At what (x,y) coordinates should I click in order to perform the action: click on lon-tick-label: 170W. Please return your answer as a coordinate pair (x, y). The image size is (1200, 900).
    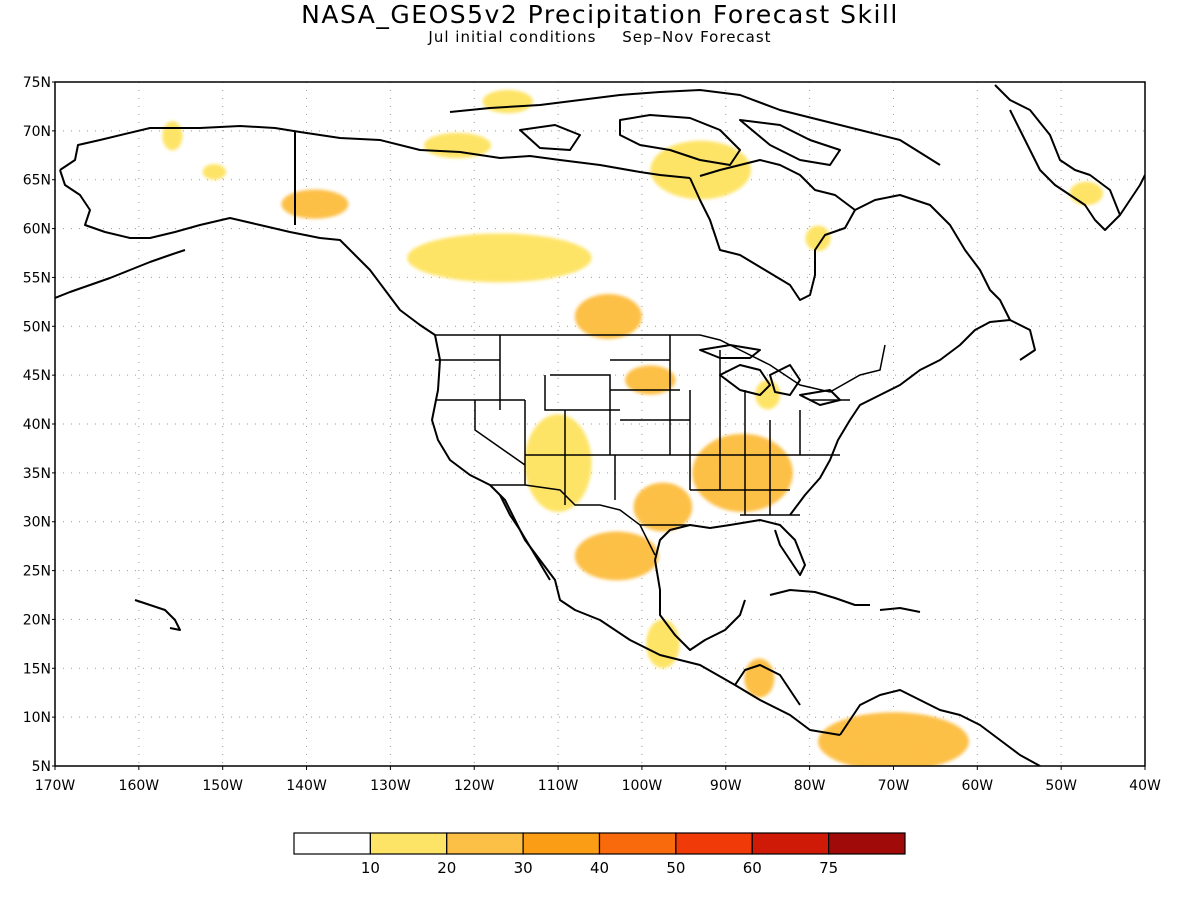
    Looking at the image, I should click on (55, 786).